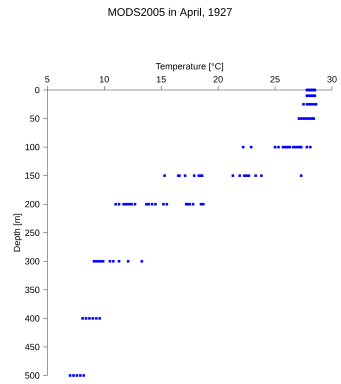 This screenshot has height=384, width=341. Describe the element at coordinates (332, 79) in the screenshot. I see `x-tick-label: 30` at that location.